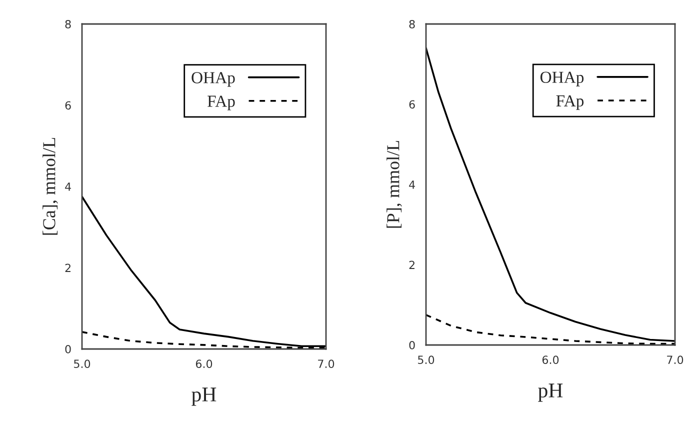 Image resolution: width=690 pixels, height=427 pixels. What do you see at coordinates (50, 186) in the screenshot?
I see `y-axis-title: [Ca], mmol/L` at bounding box center [50, 186].